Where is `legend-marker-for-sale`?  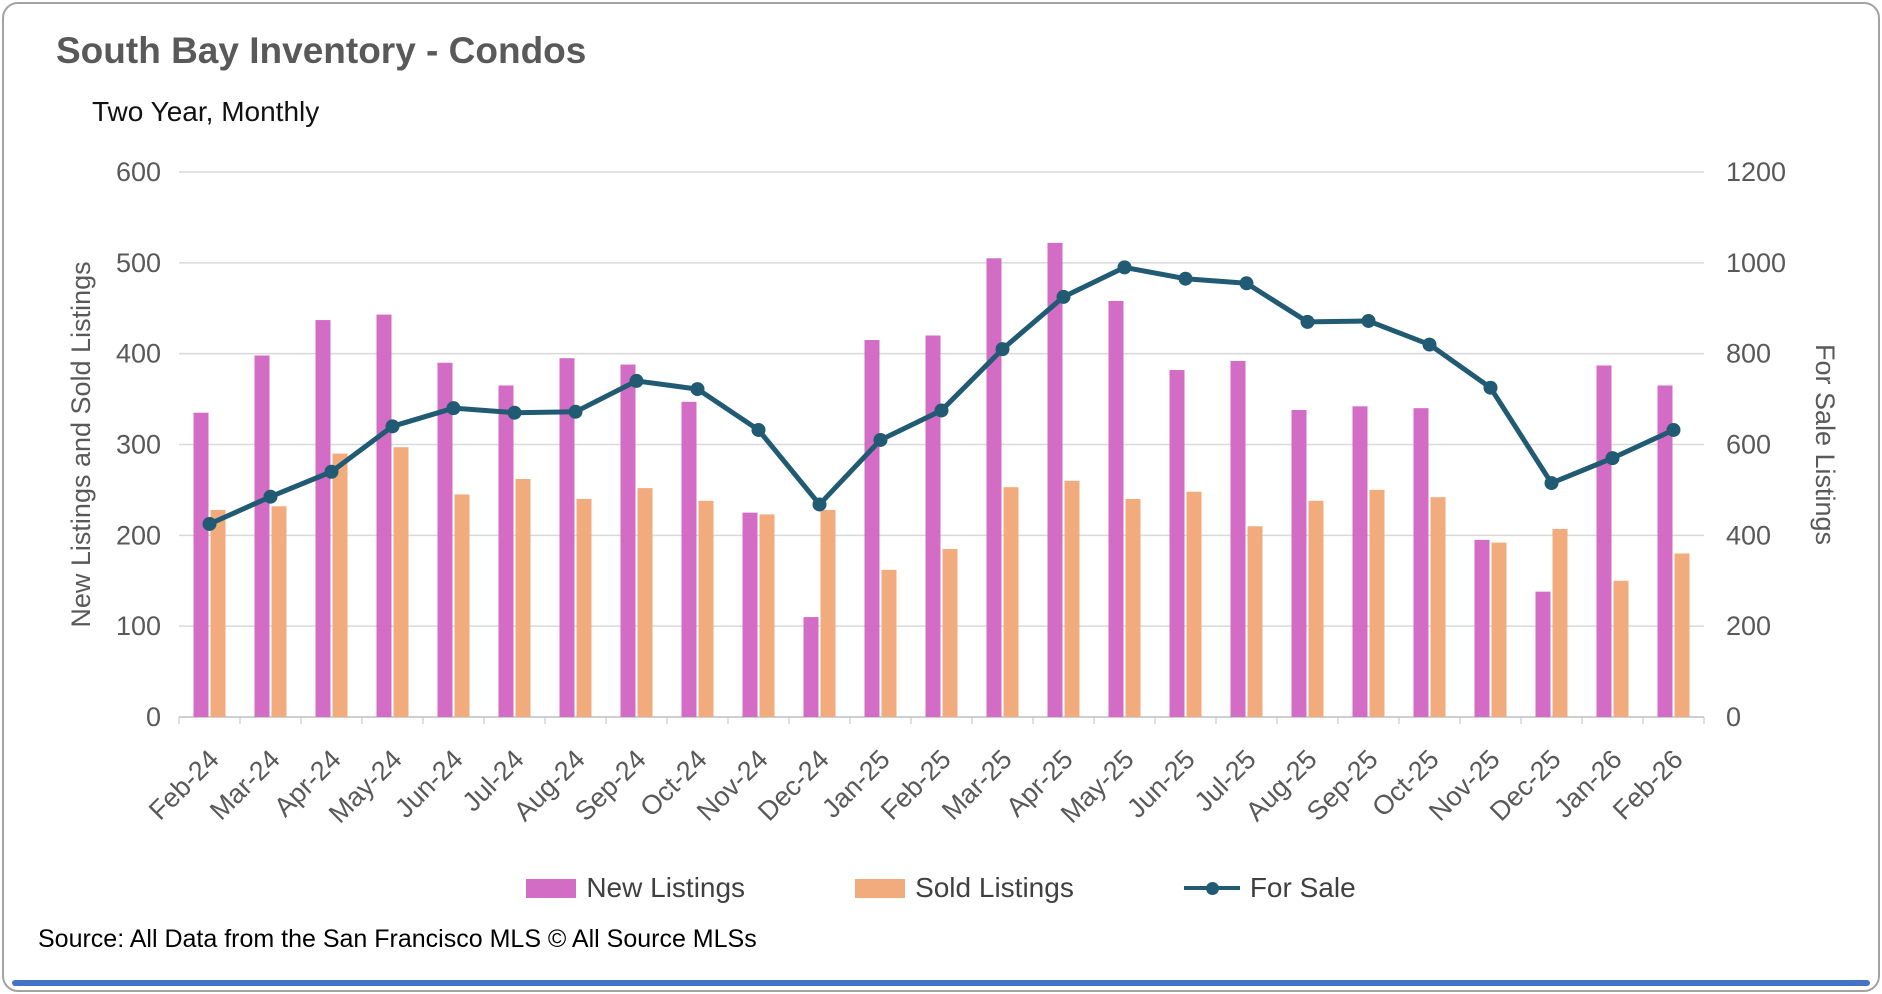 legend-marker-for-sale is located at coordinates (1211, 888).